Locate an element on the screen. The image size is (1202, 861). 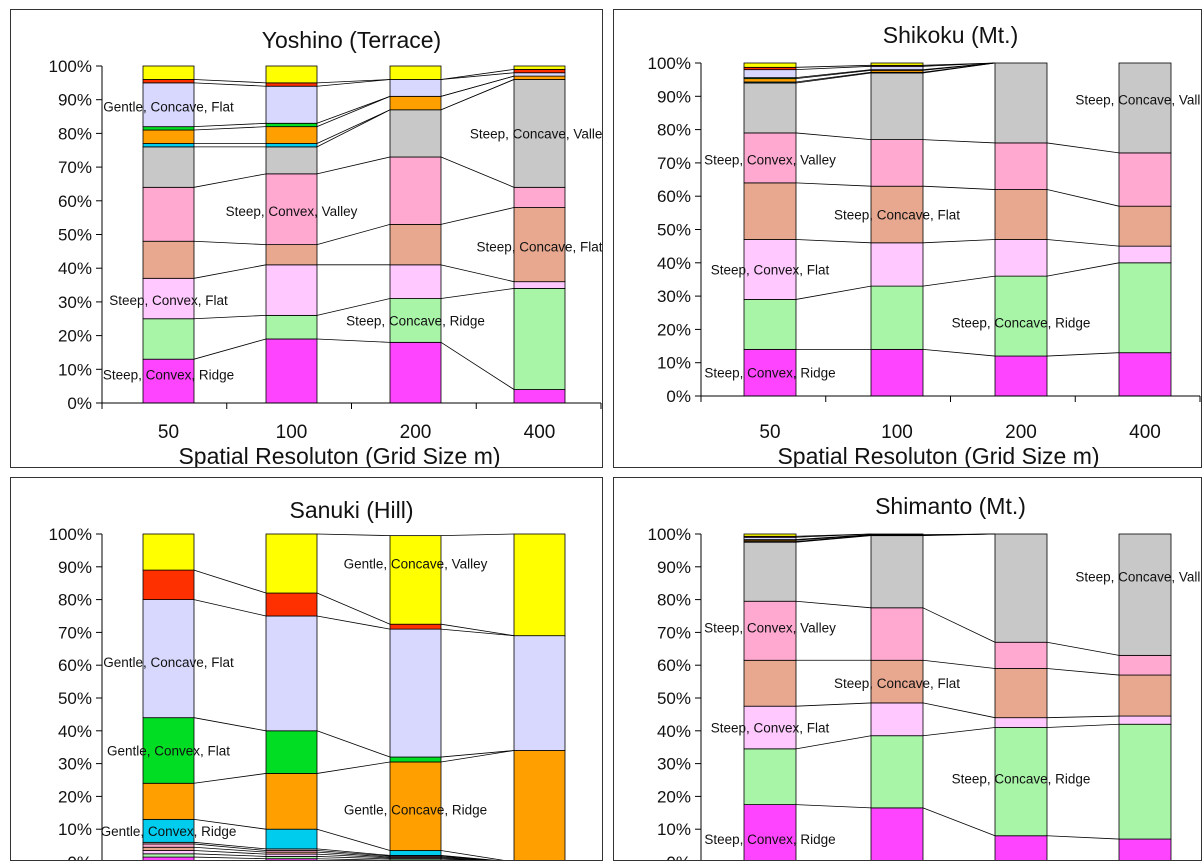
segment-annotation: Steep, Convex, Valley is located at coordinates (770, 160).